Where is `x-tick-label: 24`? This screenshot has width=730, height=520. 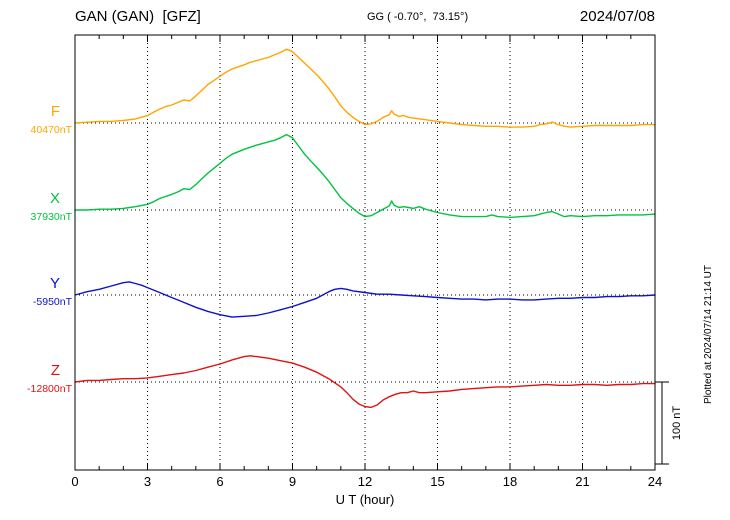 x-tick-label: 24 is located at coordinates (655, 481).